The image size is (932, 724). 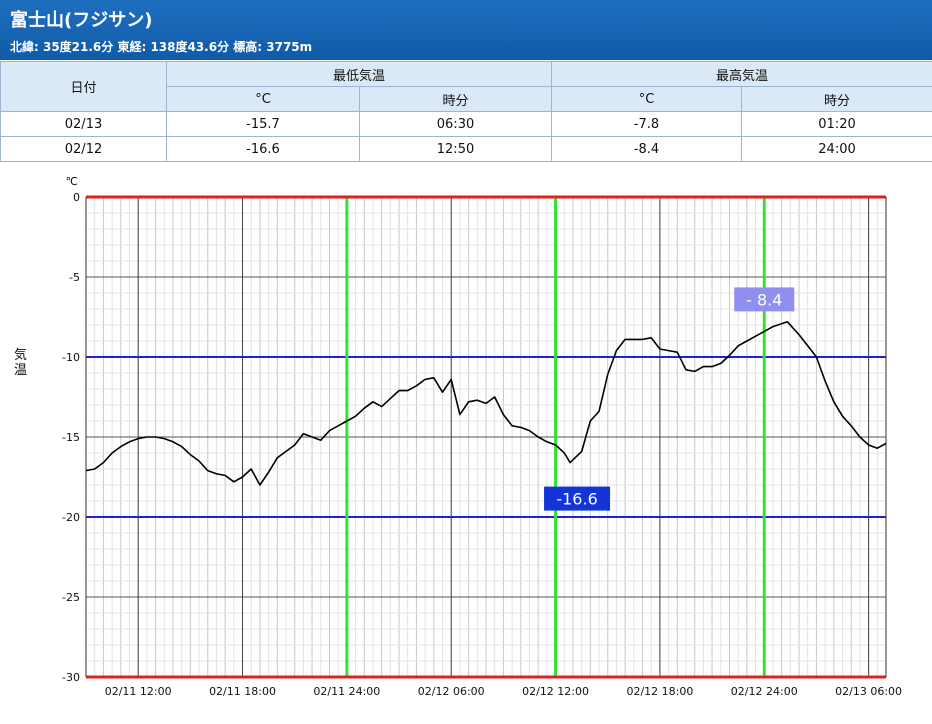 What do you see at coordinates (71, 677) in the screenshot?
I see `y-tick-label: -30` at bounding box center [71, 677].